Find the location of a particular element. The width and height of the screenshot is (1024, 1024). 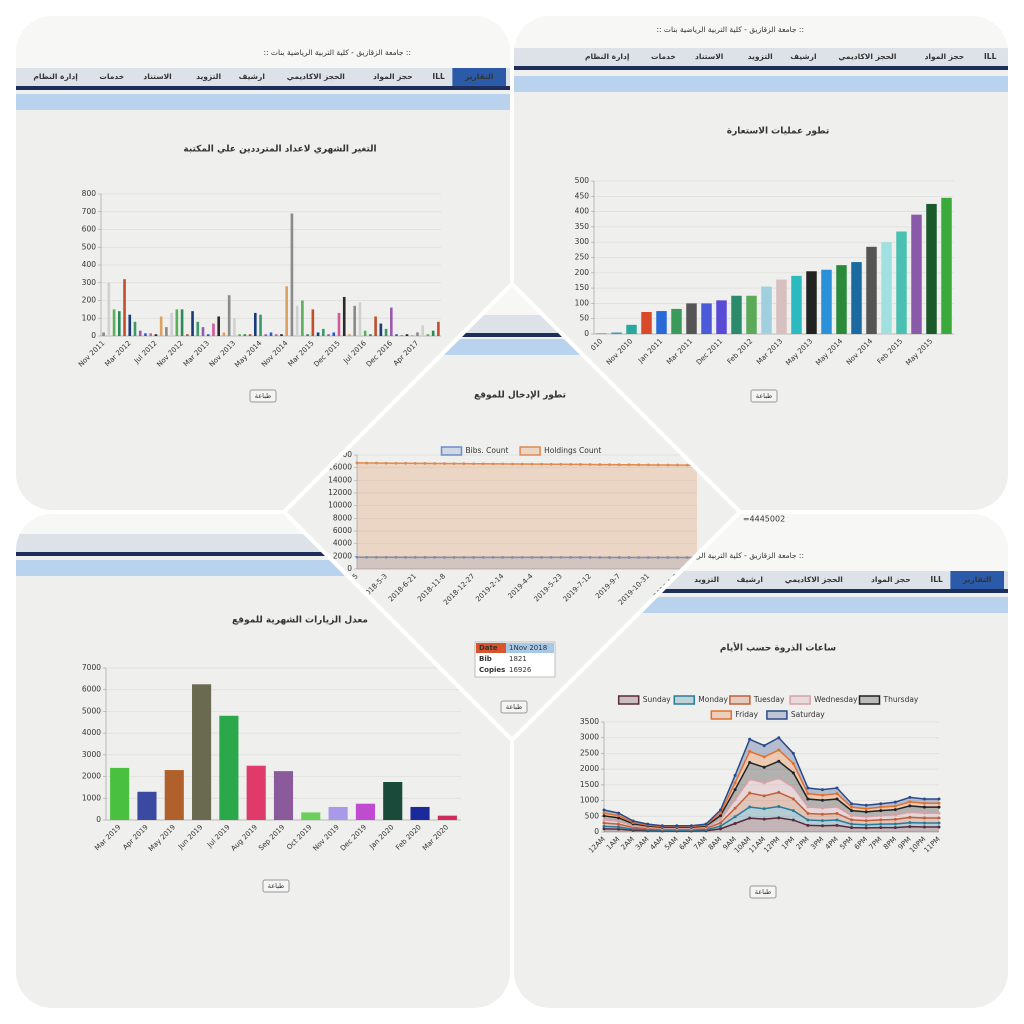

nav-bar is located at coordinates (761, 57).